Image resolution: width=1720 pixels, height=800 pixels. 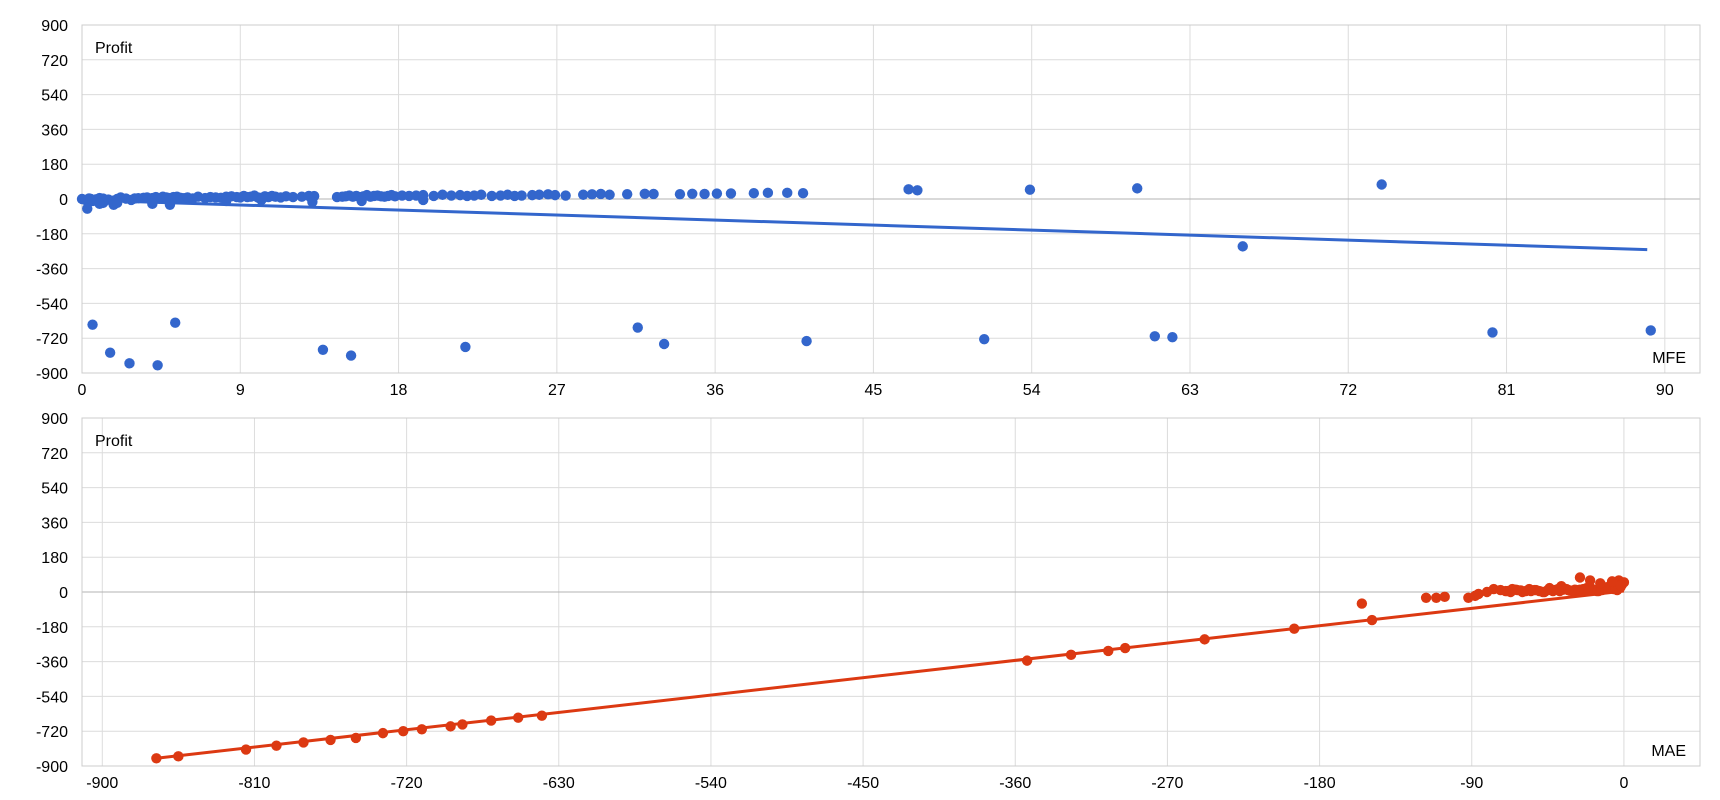 What do you see at coordinates (1623, 783) in the screenshot?
I see `x-tick-label: 0` at bounding box center [1623, 783].